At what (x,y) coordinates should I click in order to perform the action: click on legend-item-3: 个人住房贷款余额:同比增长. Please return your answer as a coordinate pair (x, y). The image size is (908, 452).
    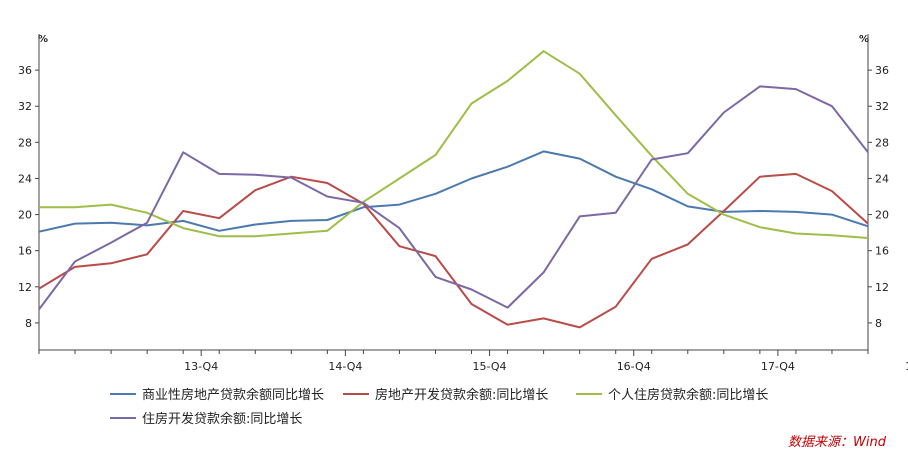
    Looking at the image, I should click on (672, 393).